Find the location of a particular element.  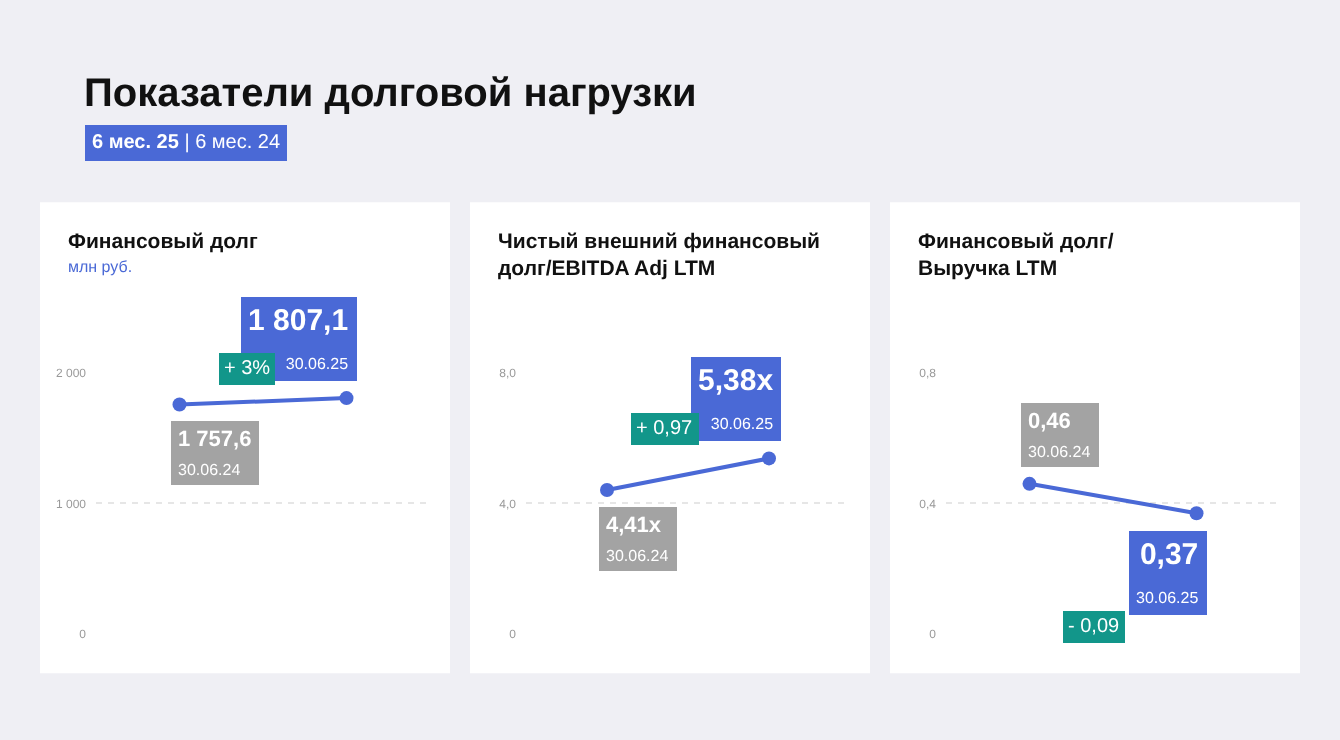

data-label: 4,41x is located at coordinates (634, 526).